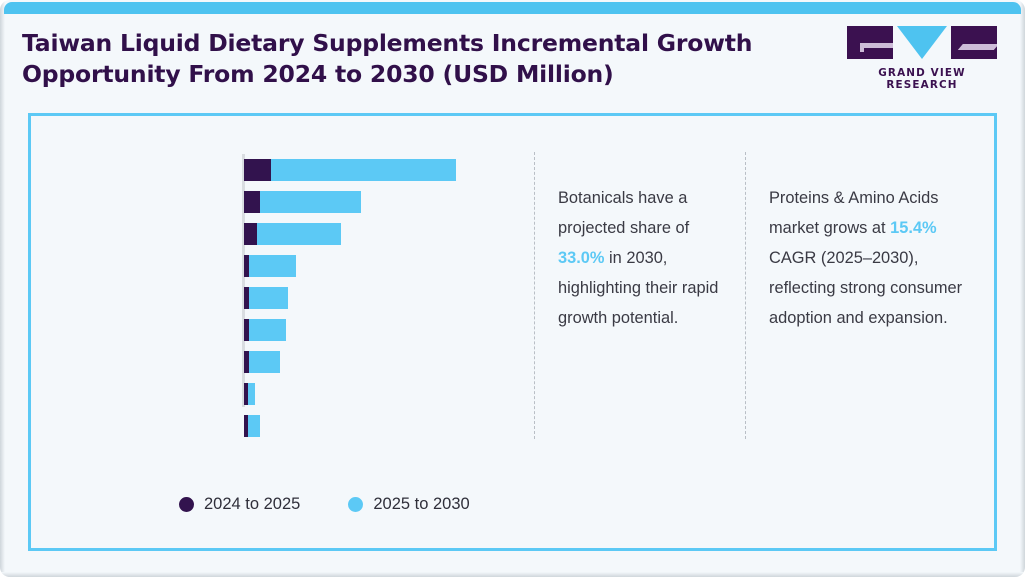 Image resolution: width=1025 pixels, height=577 pixels. Describe the element at coordinates (243, 280) in the screenshot. I see `y-axis-line` at that location.